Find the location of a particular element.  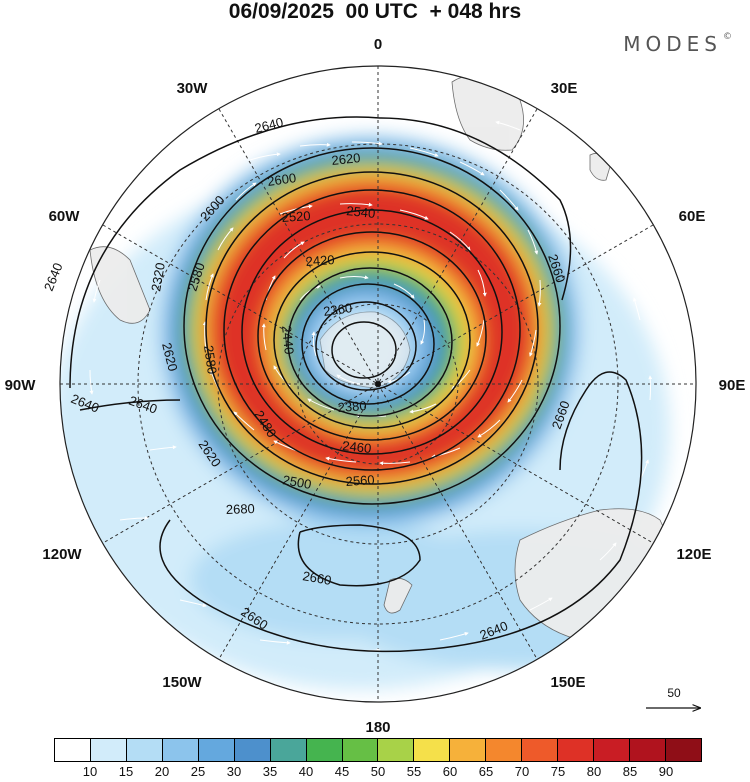

contour-label: 2680 is located at coordinates (240, 509).